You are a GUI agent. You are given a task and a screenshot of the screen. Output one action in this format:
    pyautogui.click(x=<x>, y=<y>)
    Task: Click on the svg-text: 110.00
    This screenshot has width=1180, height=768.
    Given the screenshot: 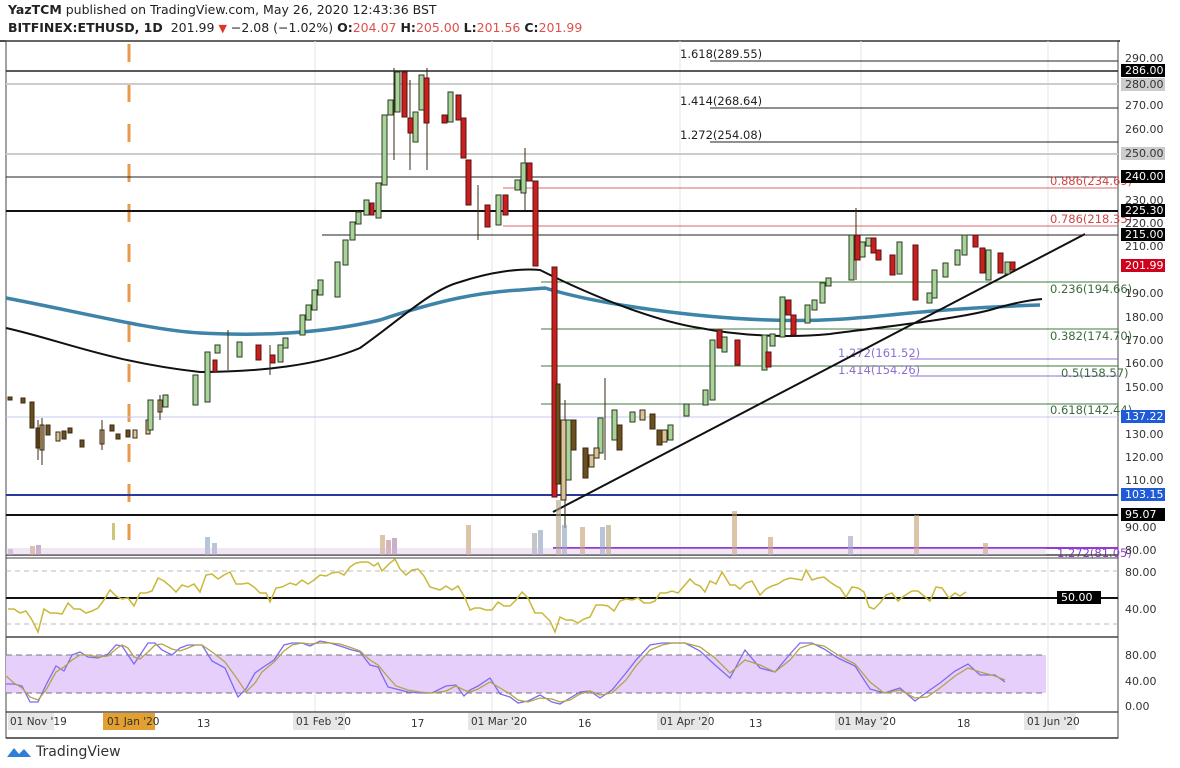 What is the action you would take?
    pyautogui.click(x=1144, y=480)
    